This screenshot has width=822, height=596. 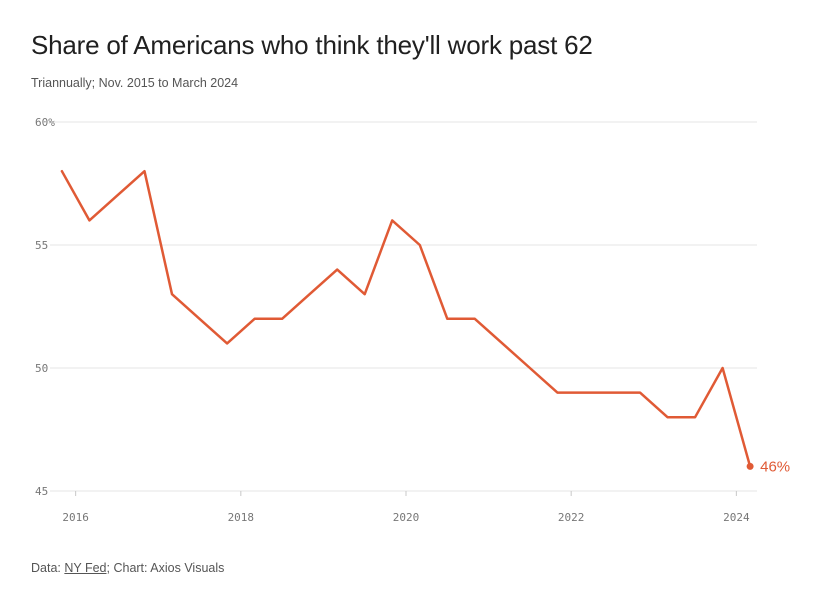 What do you see at coordinates (41, 368) in the screenshot?
I see `y-tick-label: 50` at bounding box center [41, 368].